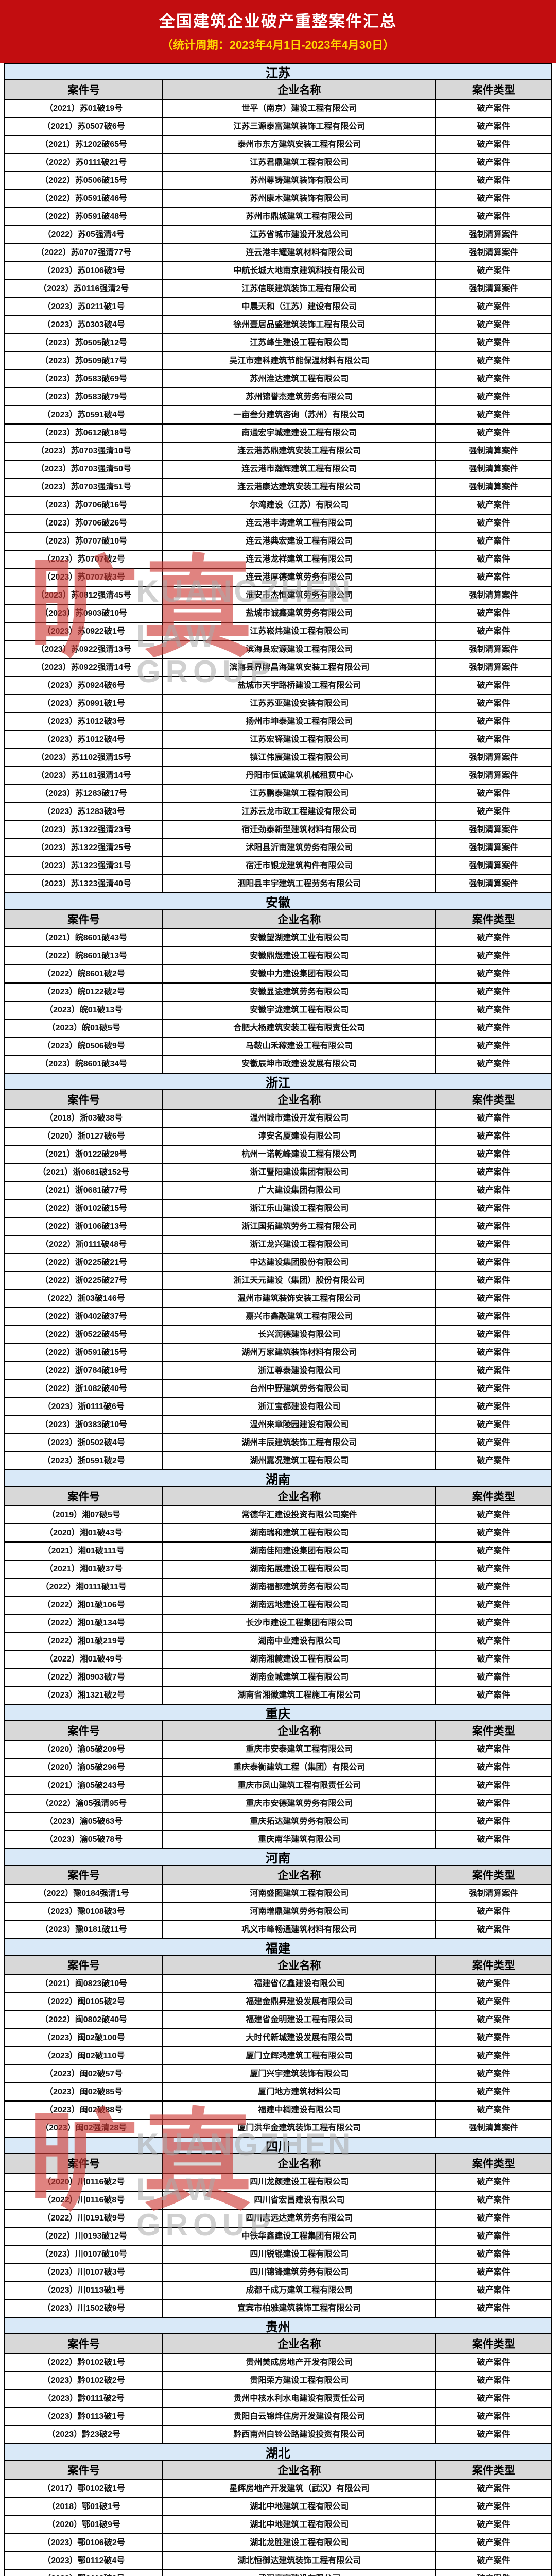 Image resolution: width=556 pixels, height=2576 pixels. I want to click on company-name-cell: 温州城市建设开发有限公司, so click(300, 1119).